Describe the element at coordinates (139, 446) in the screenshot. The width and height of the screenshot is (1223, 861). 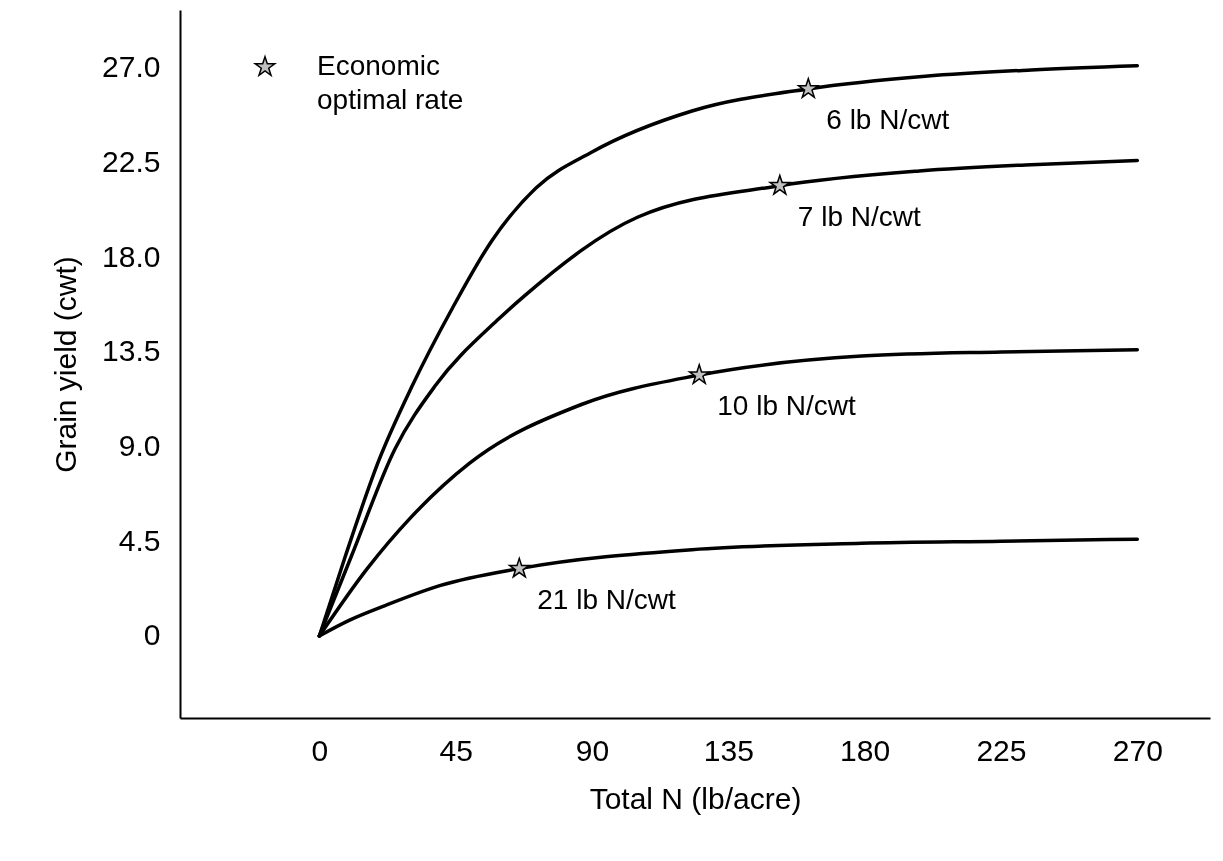
I see `y-tick-label: 9.0` at that location.